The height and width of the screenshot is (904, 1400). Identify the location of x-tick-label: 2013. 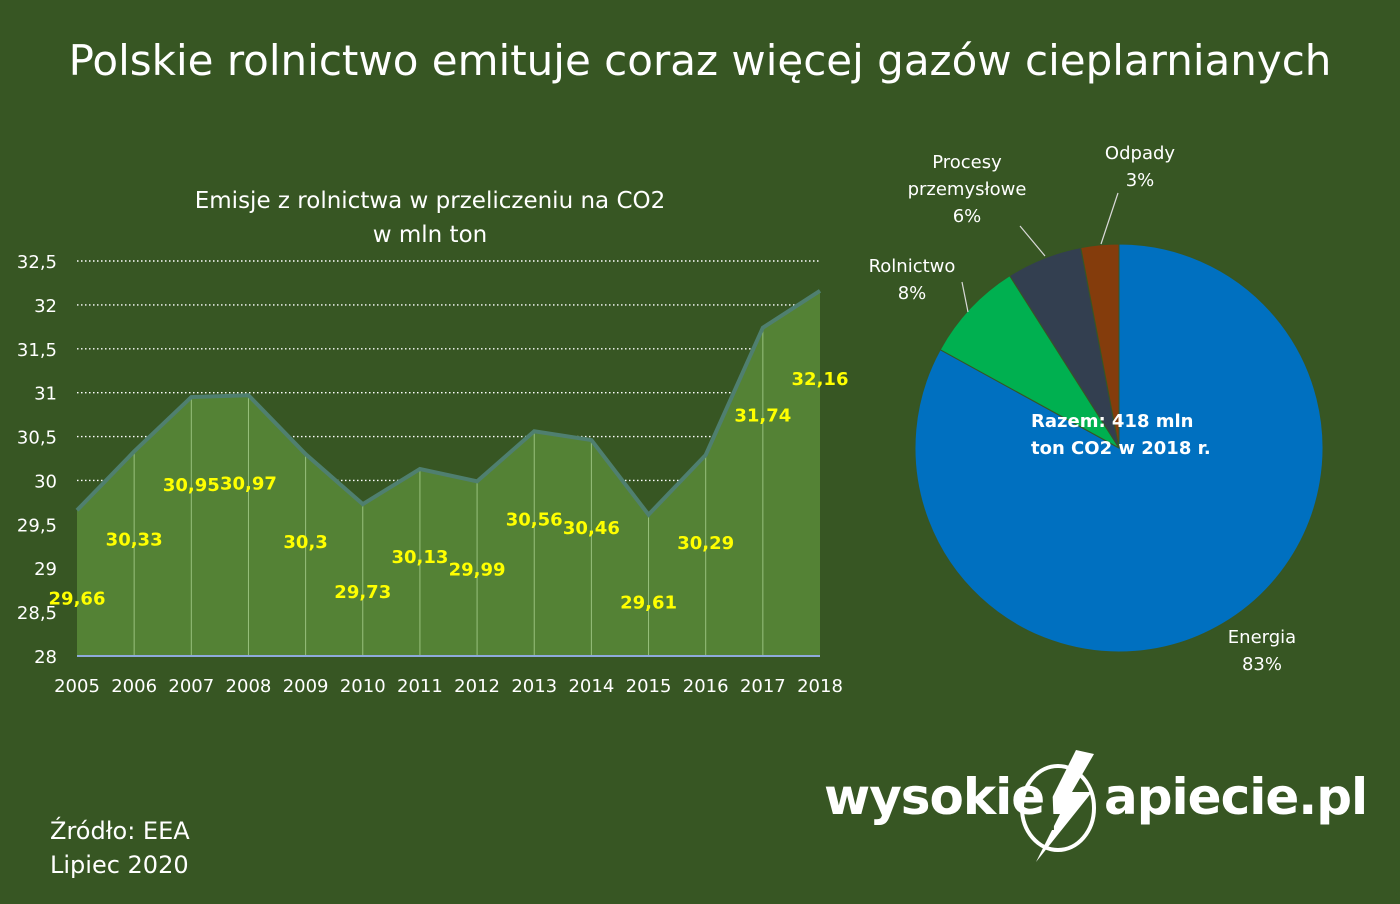
(534, 686).